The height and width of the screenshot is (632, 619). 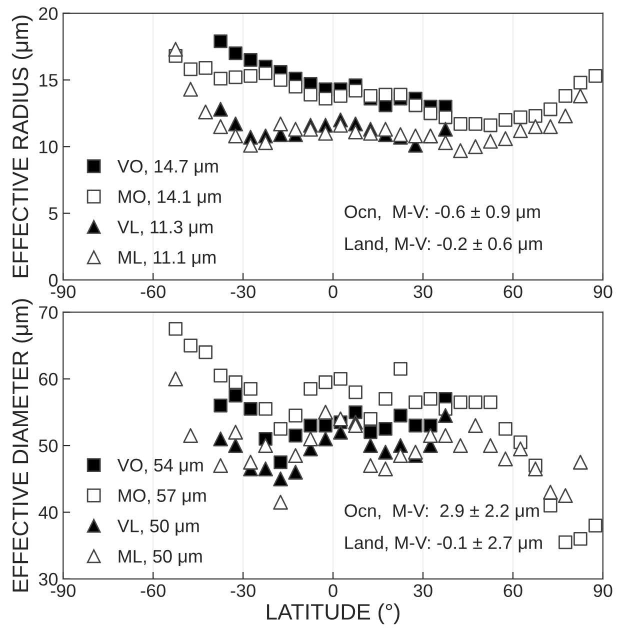 What do you see at coordinates (153, 591) in the screenshot?
I see `x-tick-label: -60` at bounding box center [153, 591].